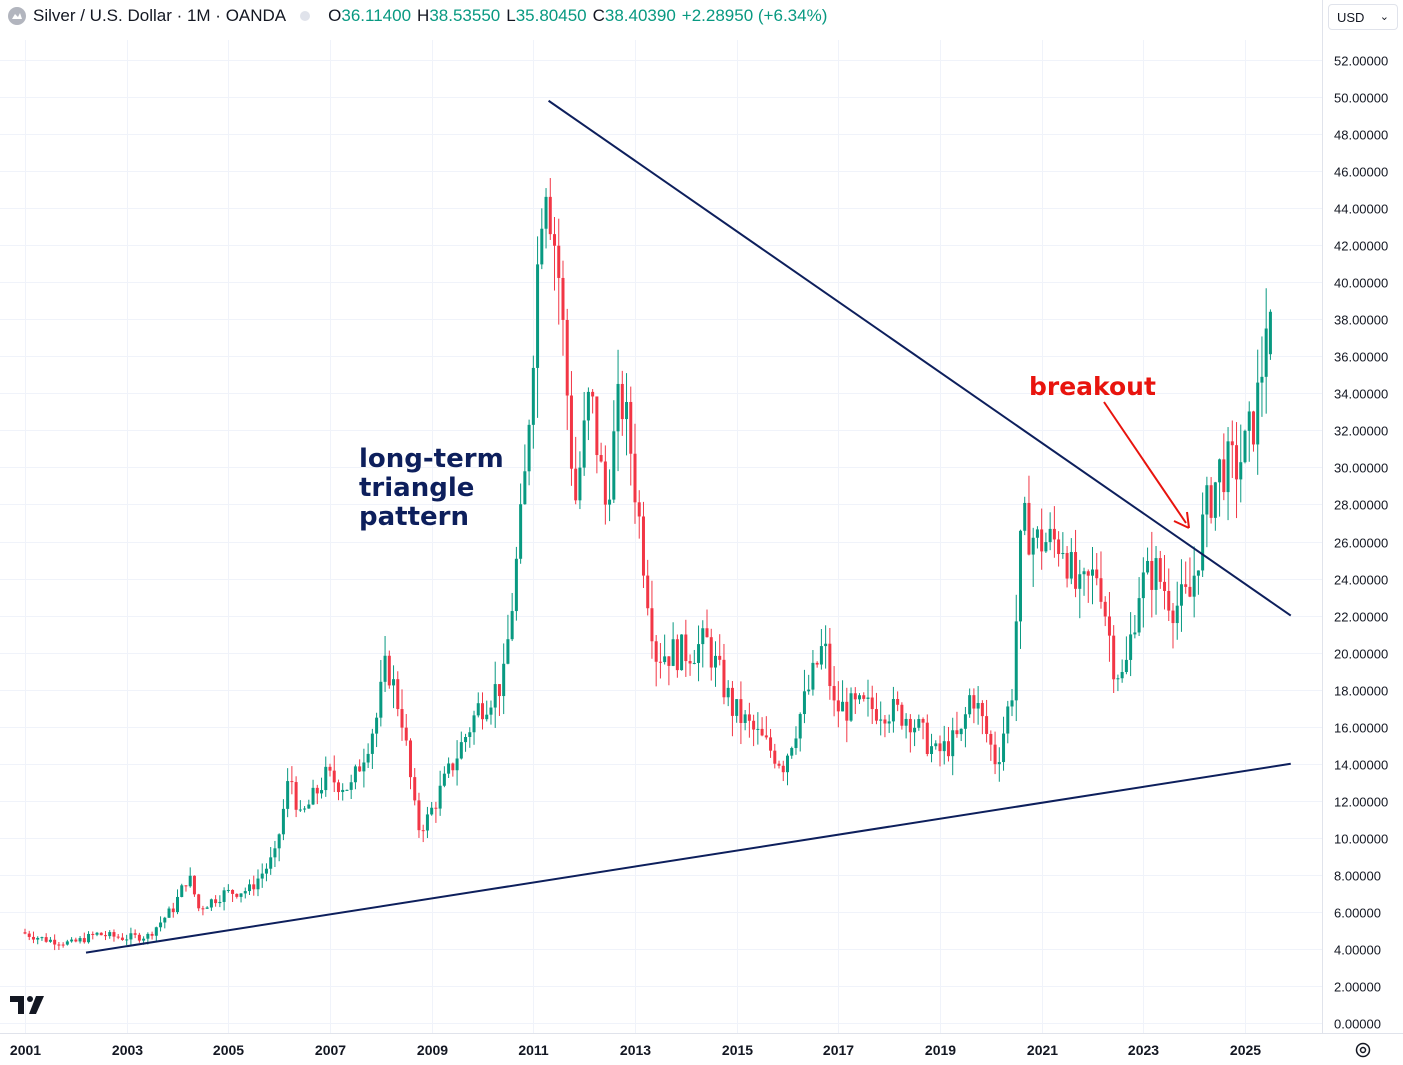 The width and height of the screenshot is (1403, 1065). Describe the element at coordinates (376, 15) in the screenshot. I see `open-value: 36.11400` at that location.